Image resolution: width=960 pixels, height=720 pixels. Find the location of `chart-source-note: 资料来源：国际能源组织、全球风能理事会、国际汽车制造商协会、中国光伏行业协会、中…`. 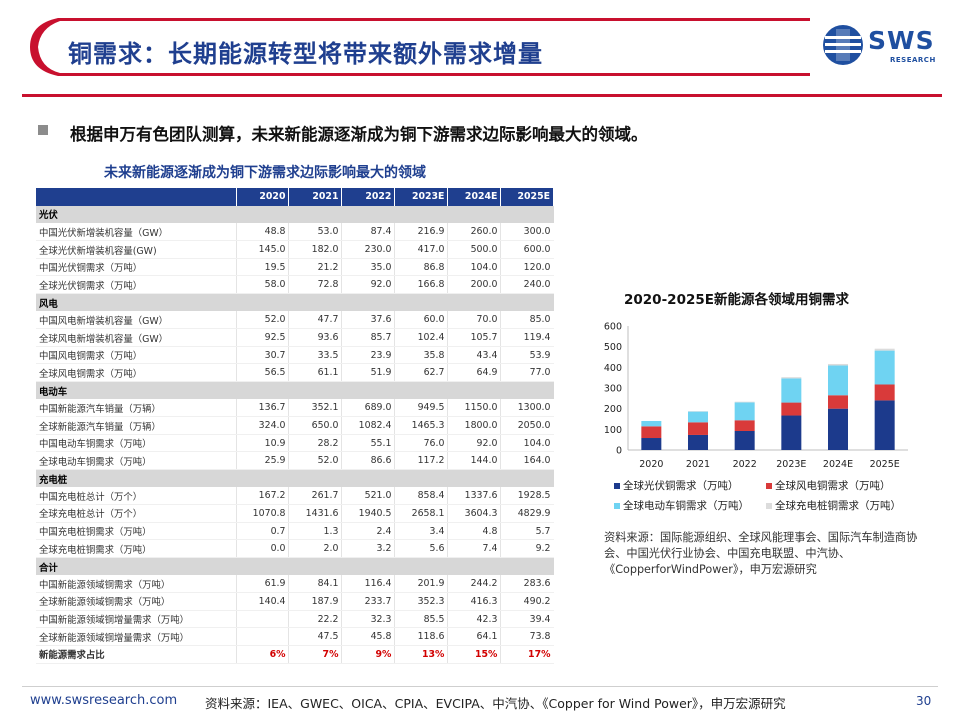

chart-source-note: 资料来源：国际能源组织、全球风能理事会、国际汽车制造商协会、中国光伏行业协会、中… is located at coordinates (761, 553).